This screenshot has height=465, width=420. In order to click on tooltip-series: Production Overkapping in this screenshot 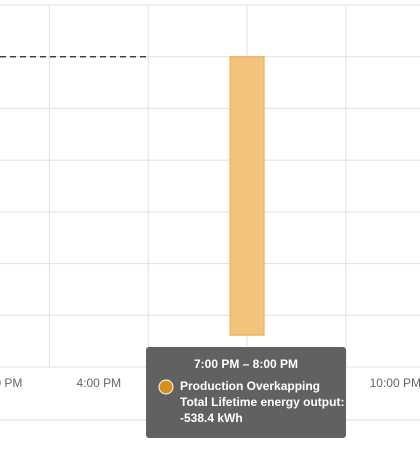, I will do `click(250, 386)`.